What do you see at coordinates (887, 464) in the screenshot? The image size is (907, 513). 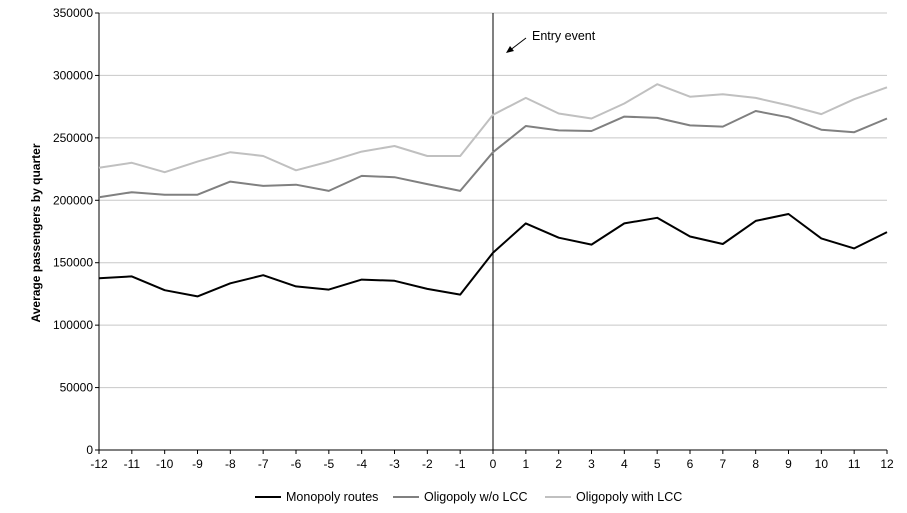 I see `x-tick-label: 12` at bounding box center [887, 464].